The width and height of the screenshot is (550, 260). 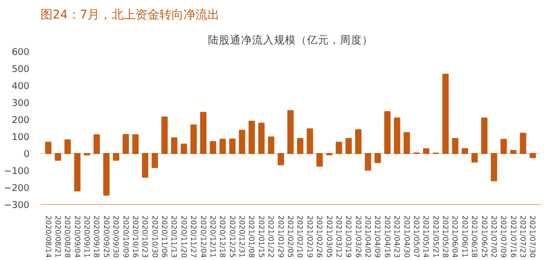 I want to click on y-tick-label: 300, so click(x=21, y=103).